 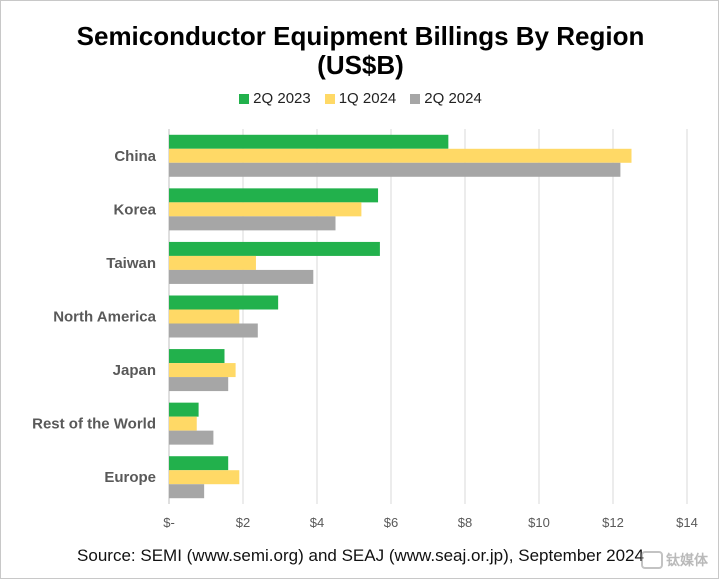 What do you see at coordinates (391, 522) in the screenshot?
I see `x-tick-label: $6` at bounding box center [391, 522].